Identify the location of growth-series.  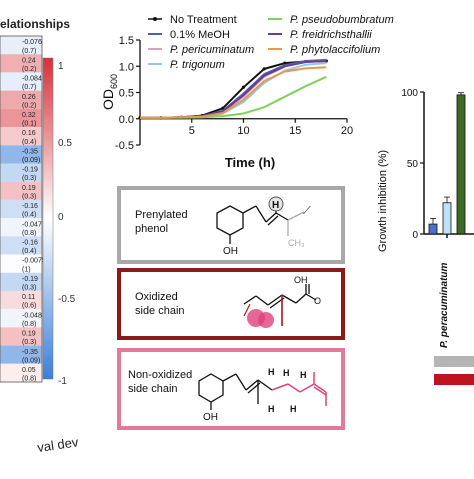
(233, 89).